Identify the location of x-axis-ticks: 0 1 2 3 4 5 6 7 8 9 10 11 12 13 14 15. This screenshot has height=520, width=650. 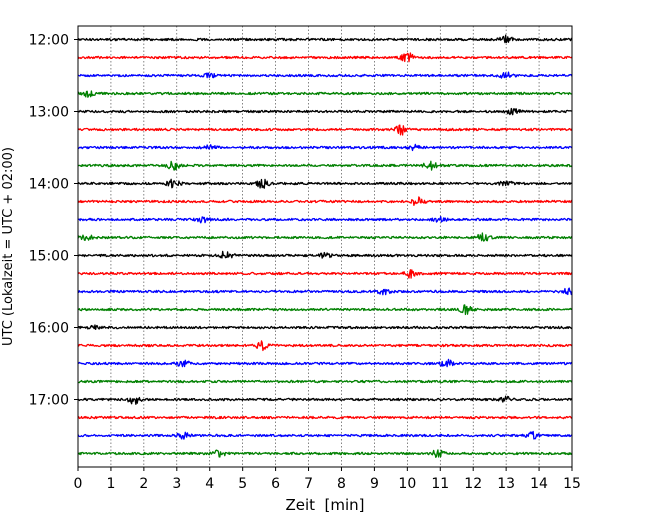
(327, 479).